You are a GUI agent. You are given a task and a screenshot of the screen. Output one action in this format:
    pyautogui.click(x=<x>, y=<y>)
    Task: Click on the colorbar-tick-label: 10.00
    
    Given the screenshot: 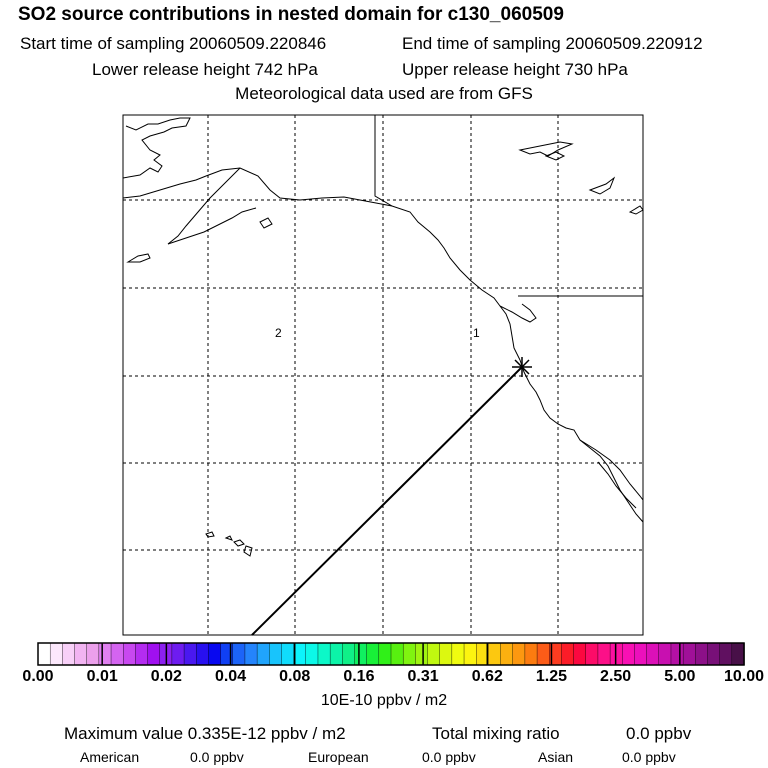 What is the action you would take?
    pyautogui.click(x=744, y=676)
    